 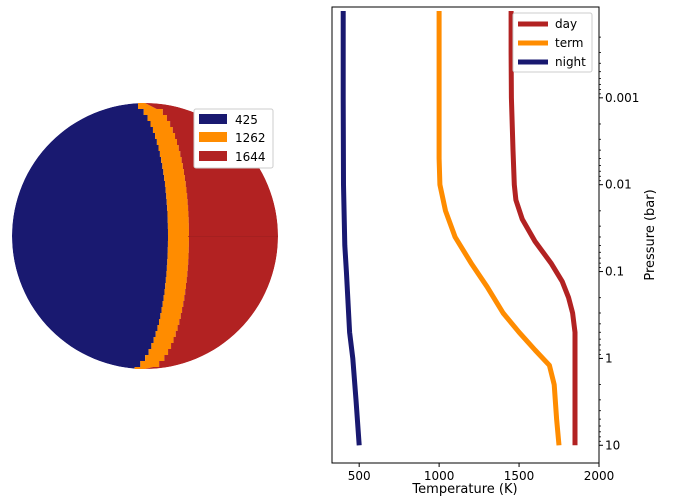 I want to click on x-tick-label: 2000, so click(x=599, y=476).